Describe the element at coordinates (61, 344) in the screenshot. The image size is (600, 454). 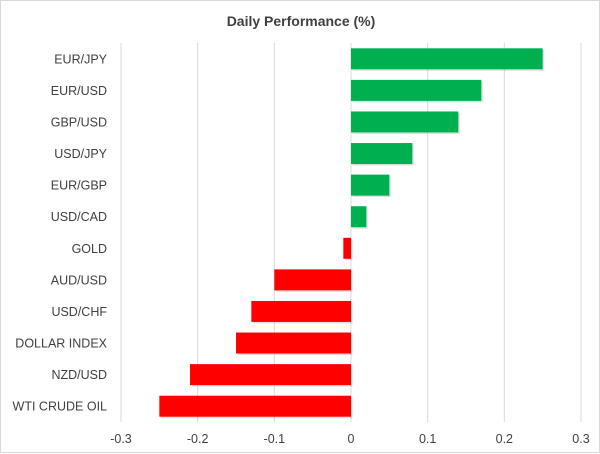
I see `category-label: DOLLAR INDEX` at that location.